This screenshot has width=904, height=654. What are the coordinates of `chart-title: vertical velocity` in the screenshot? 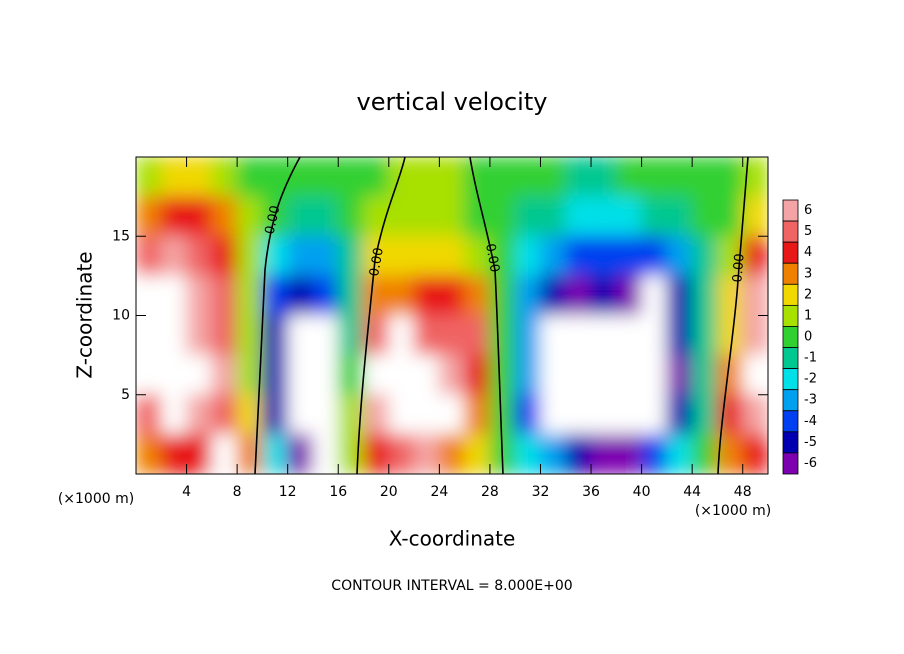 It's located at (452, 102).